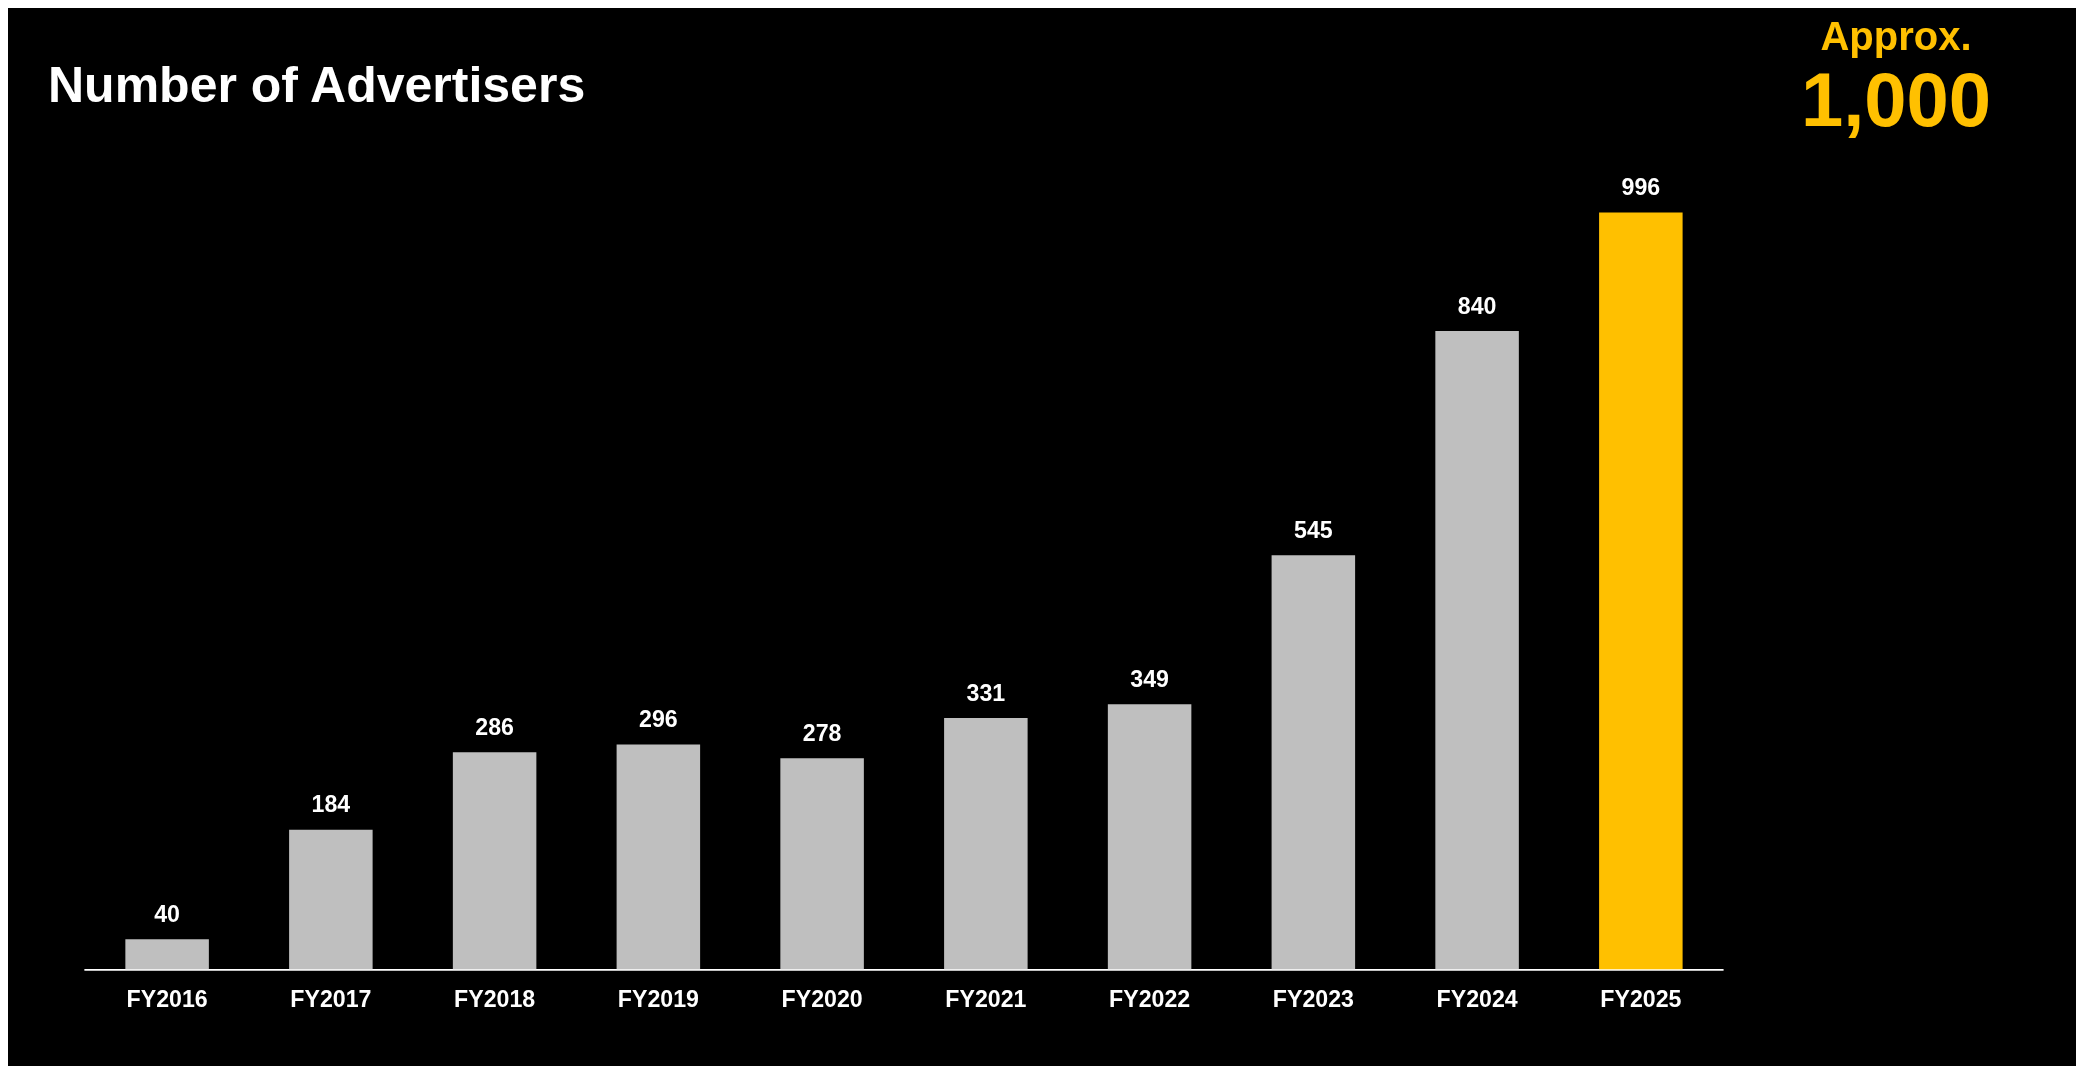 The height and width of the screenshot is (1074, 2084). I want to click on data-label: 545, so click(1313, 530).